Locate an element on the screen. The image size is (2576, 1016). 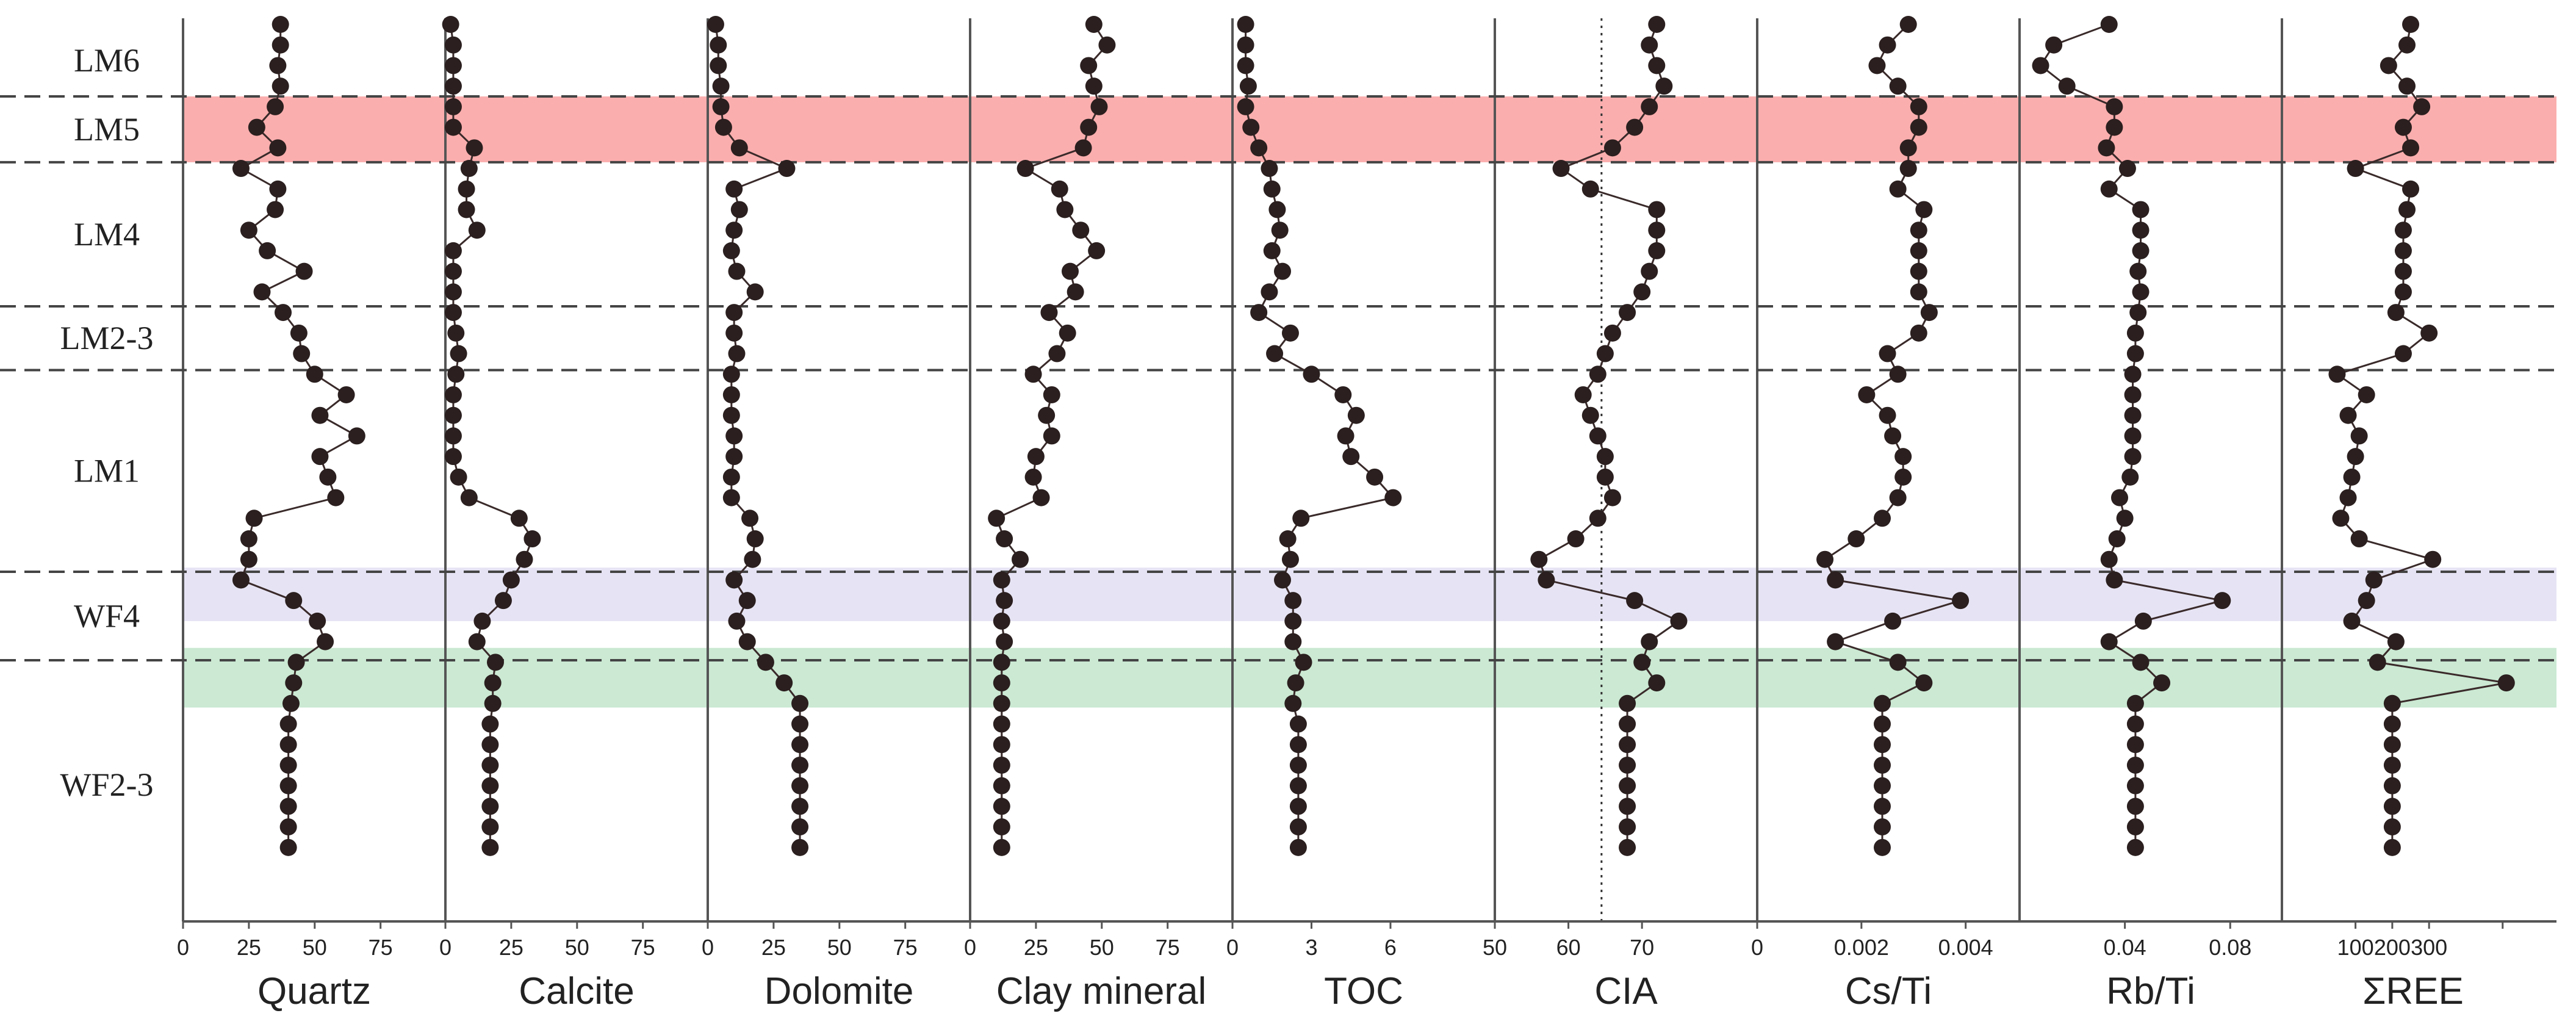
tick-label: 0 is located at coordinates (708, 947).